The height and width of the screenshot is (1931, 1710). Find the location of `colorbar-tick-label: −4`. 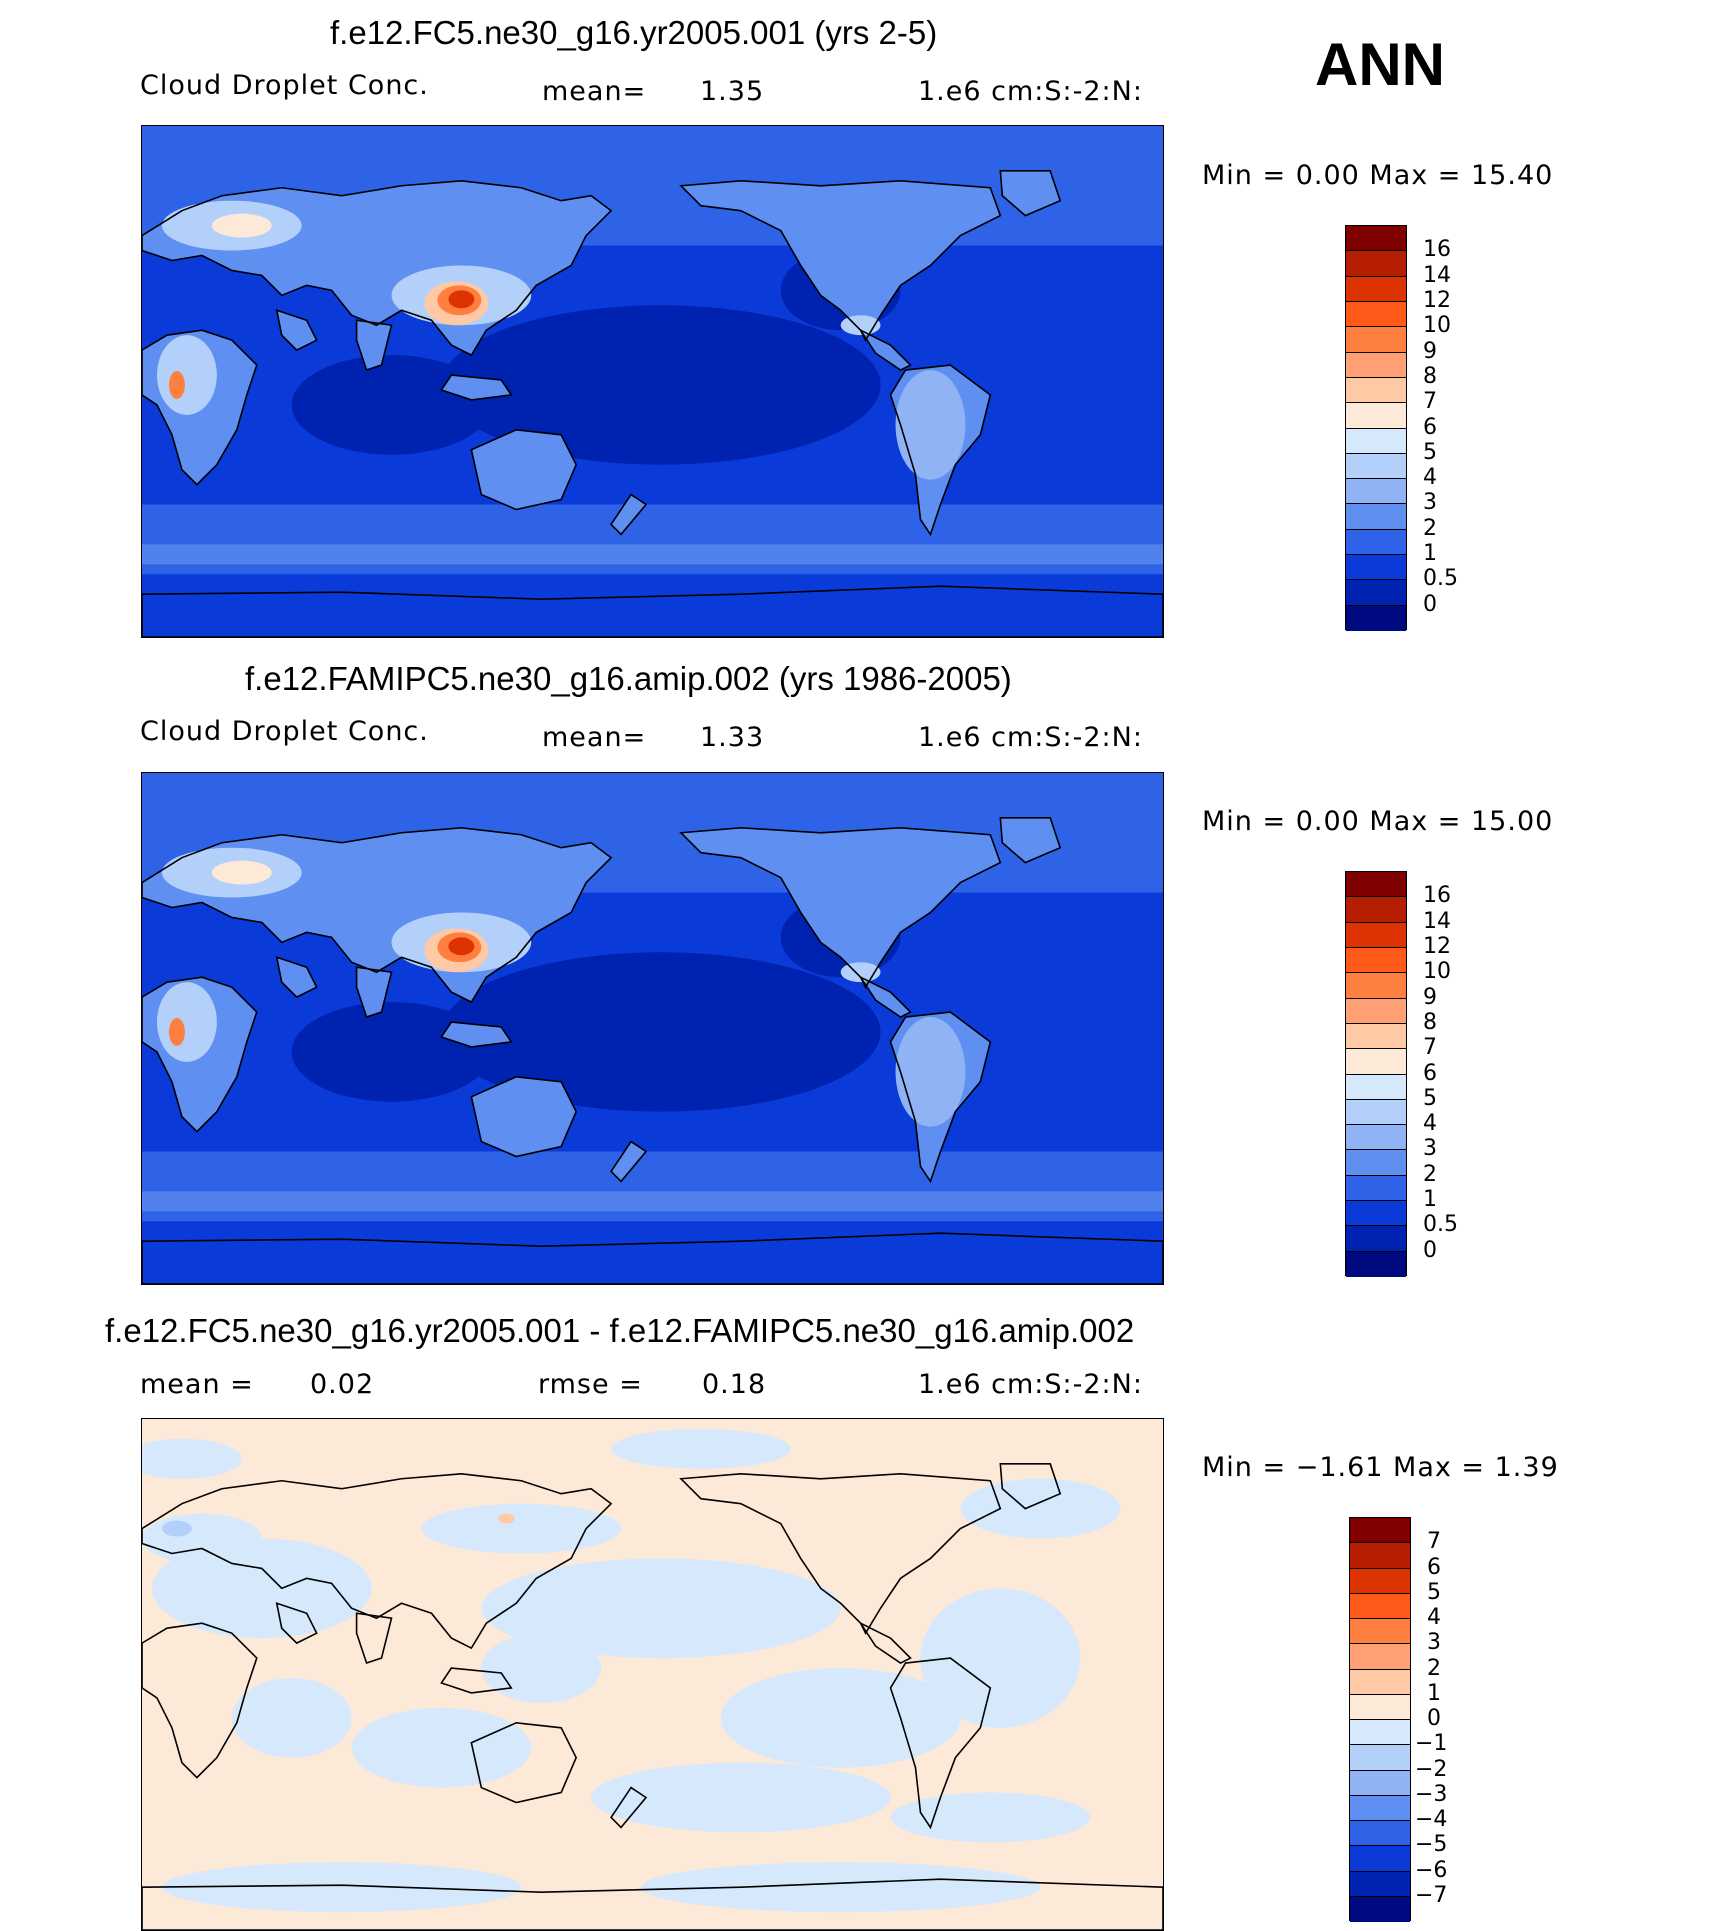

colorbar-tick-label: −4 is located at coordinates (1431, 1819).